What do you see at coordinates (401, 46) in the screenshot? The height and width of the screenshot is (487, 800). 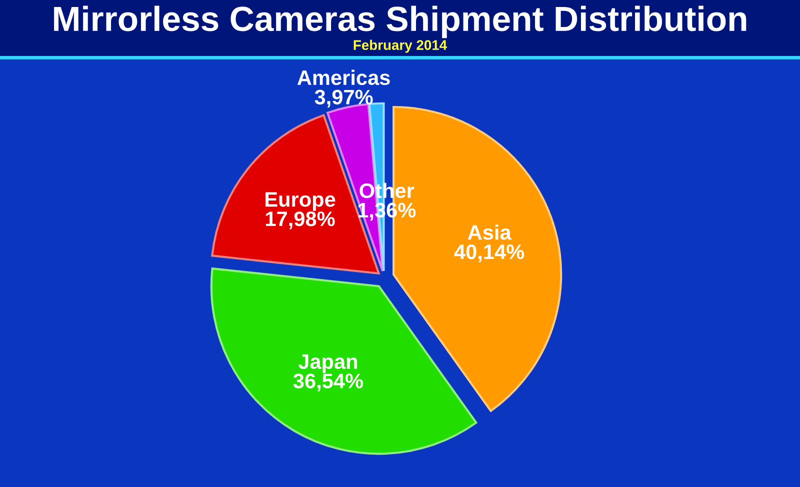 I see `chart-subtitle: February 2014` at bounding box center [401, 46].